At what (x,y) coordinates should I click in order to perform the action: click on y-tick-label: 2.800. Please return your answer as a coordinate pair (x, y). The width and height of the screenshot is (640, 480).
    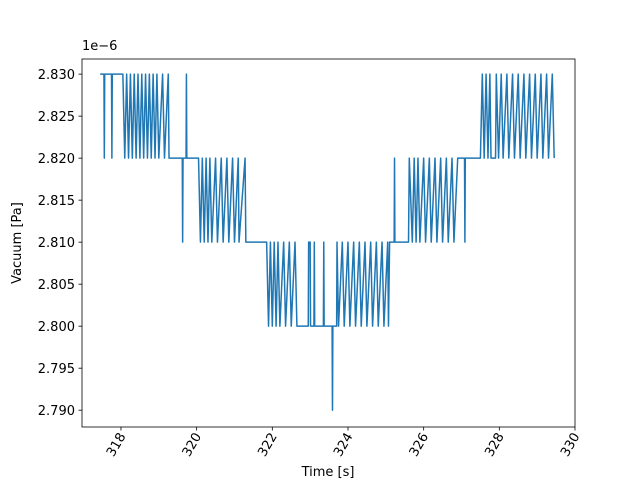
    Looking at the image, I should click on (56, 327).